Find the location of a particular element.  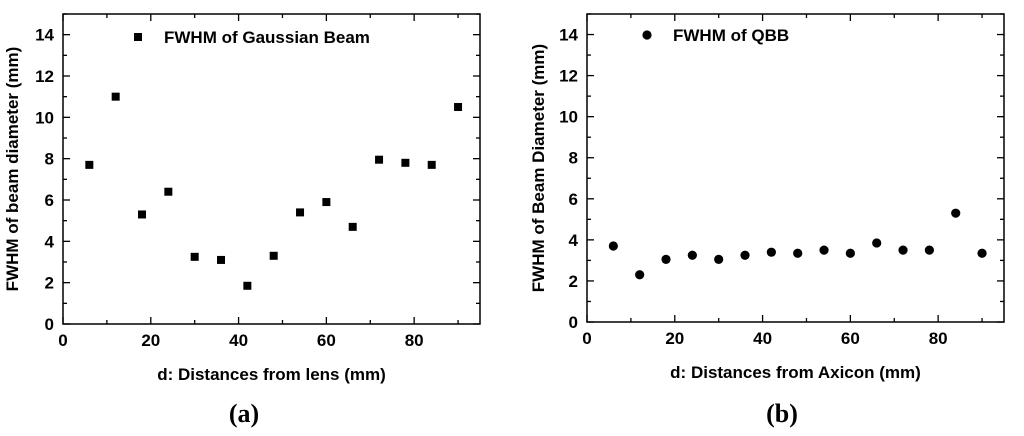

y-axis-title: FWHM of beam diameter (mm) is located at coordinates (12, 169).